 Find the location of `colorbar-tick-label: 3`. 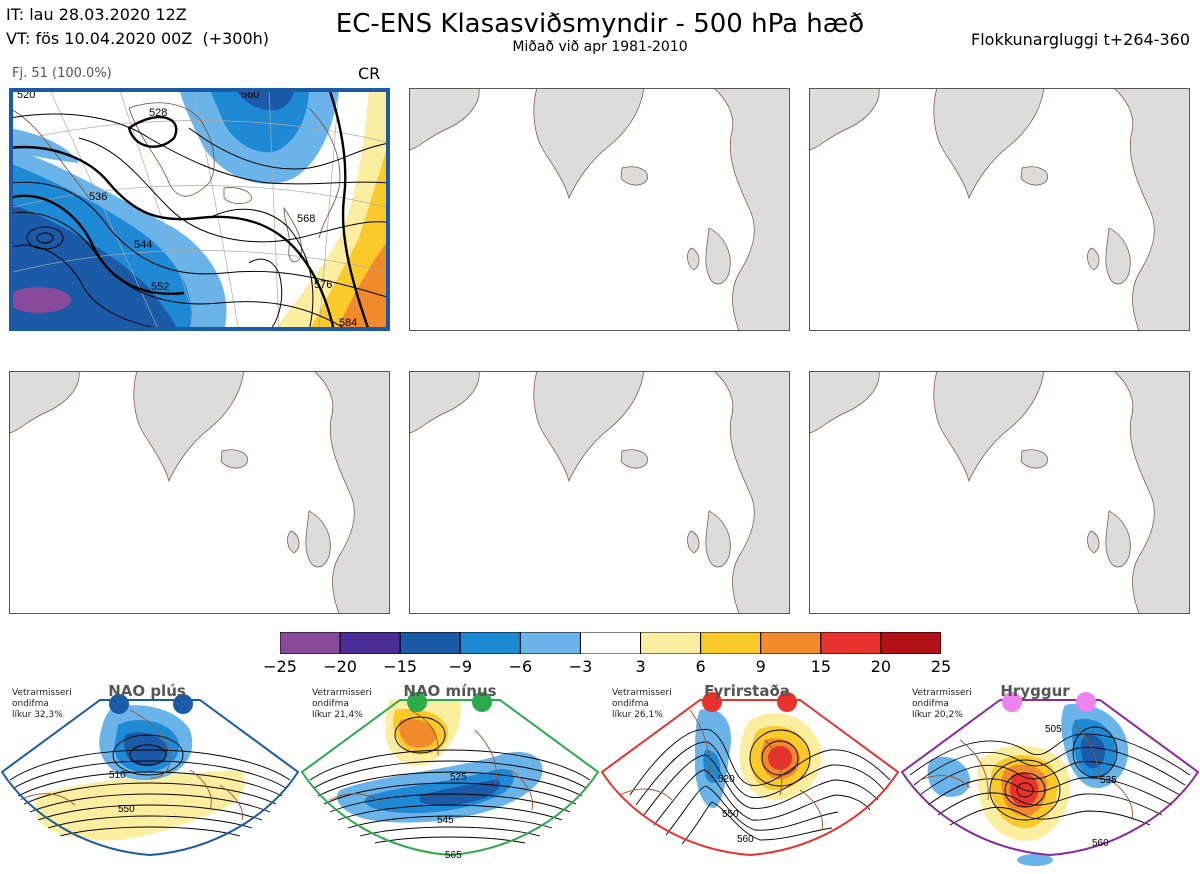

colorbar-tick-label: 3 is located at coordinates (640, 666).